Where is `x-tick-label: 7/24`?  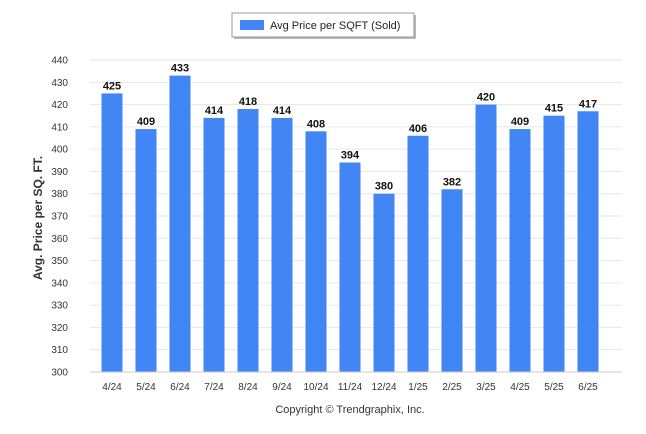
x-tick-label: 7/24 is located at coordinates (214, 387).